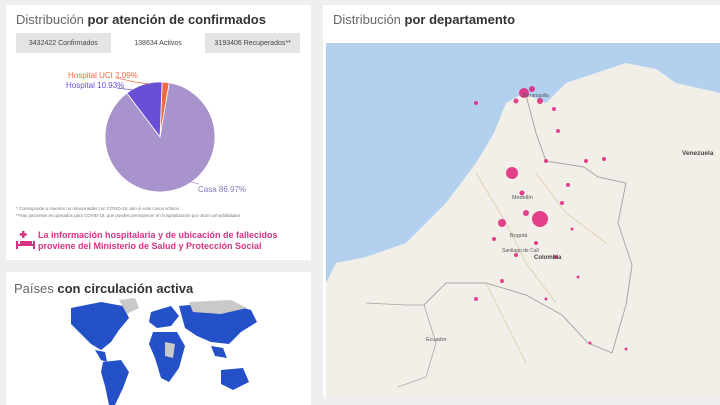 This screenshot has width=720, height=405. I want to click on departamento-card-title: Distribución por departamento, so click(424, 19).